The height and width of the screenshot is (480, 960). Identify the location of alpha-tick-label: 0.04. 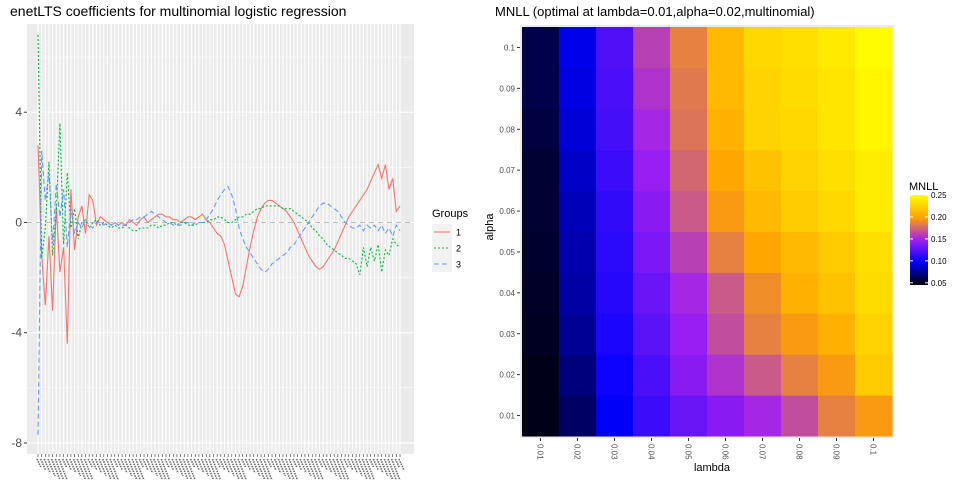
(507, 293).